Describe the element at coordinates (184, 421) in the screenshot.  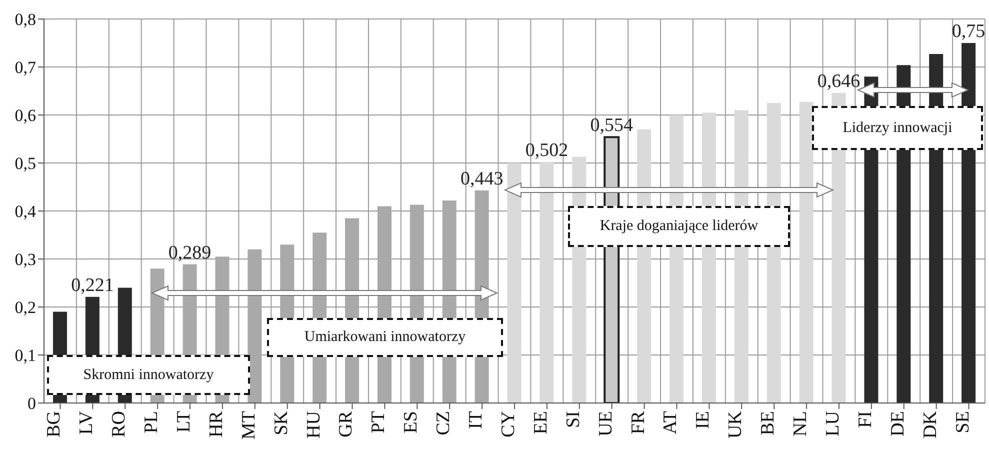
I see `x-tick-label: LT` at that location.